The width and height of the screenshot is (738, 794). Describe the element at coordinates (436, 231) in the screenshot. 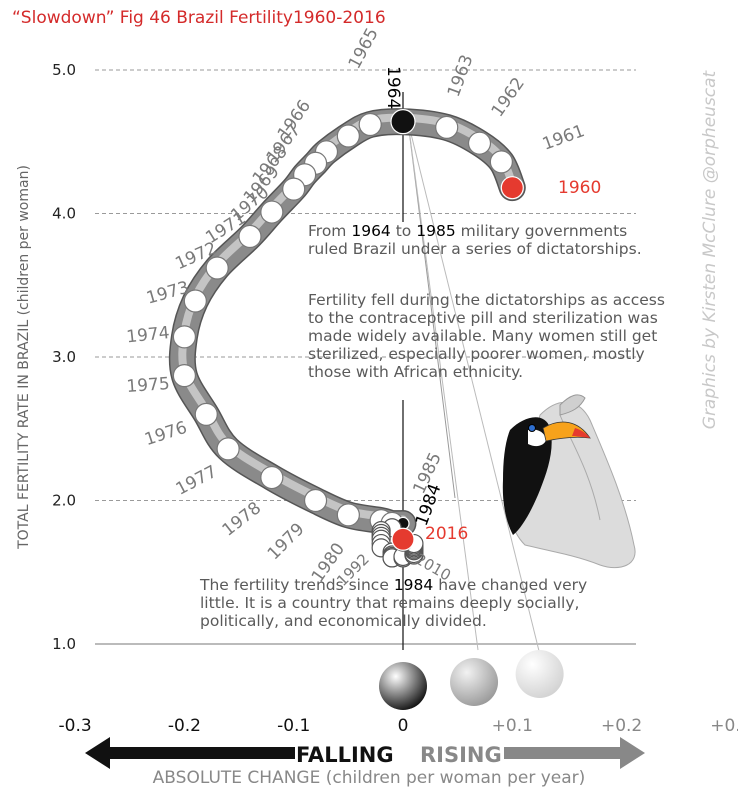

I see `dictatorship-end-year: 1985` at that location.